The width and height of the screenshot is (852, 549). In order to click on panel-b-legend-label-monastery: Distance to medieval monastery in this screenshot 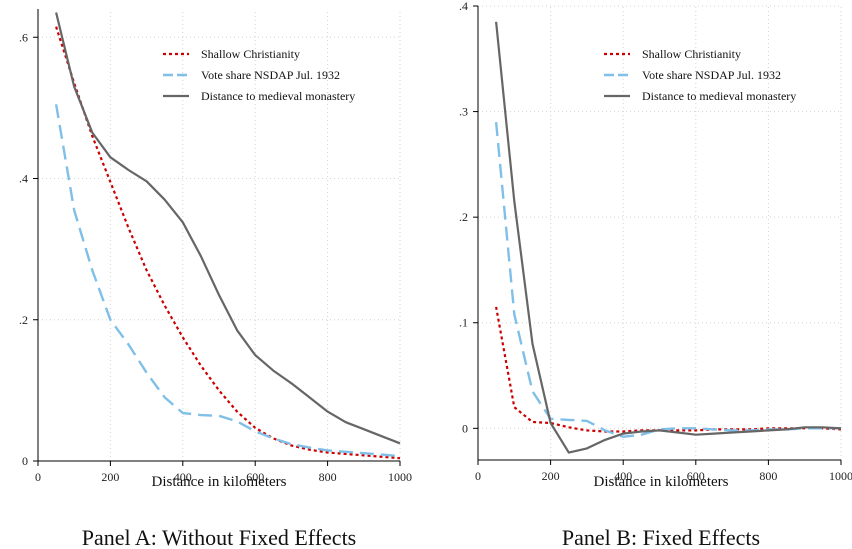, I will do `click(719, 96)`.